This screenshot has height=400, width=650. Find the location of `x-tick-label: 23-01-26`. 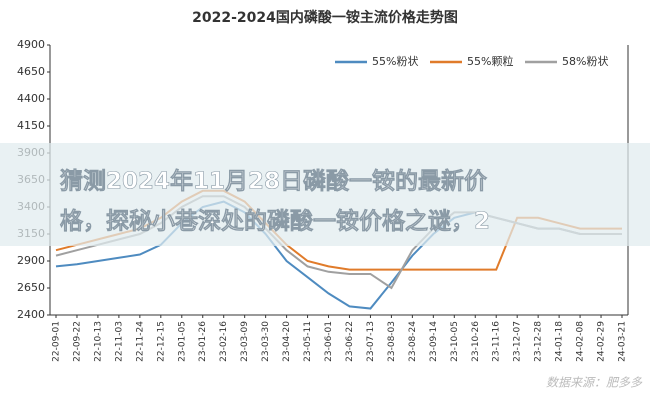

x-tick-label: 23-01-26 is located at coordinates (203, 341).